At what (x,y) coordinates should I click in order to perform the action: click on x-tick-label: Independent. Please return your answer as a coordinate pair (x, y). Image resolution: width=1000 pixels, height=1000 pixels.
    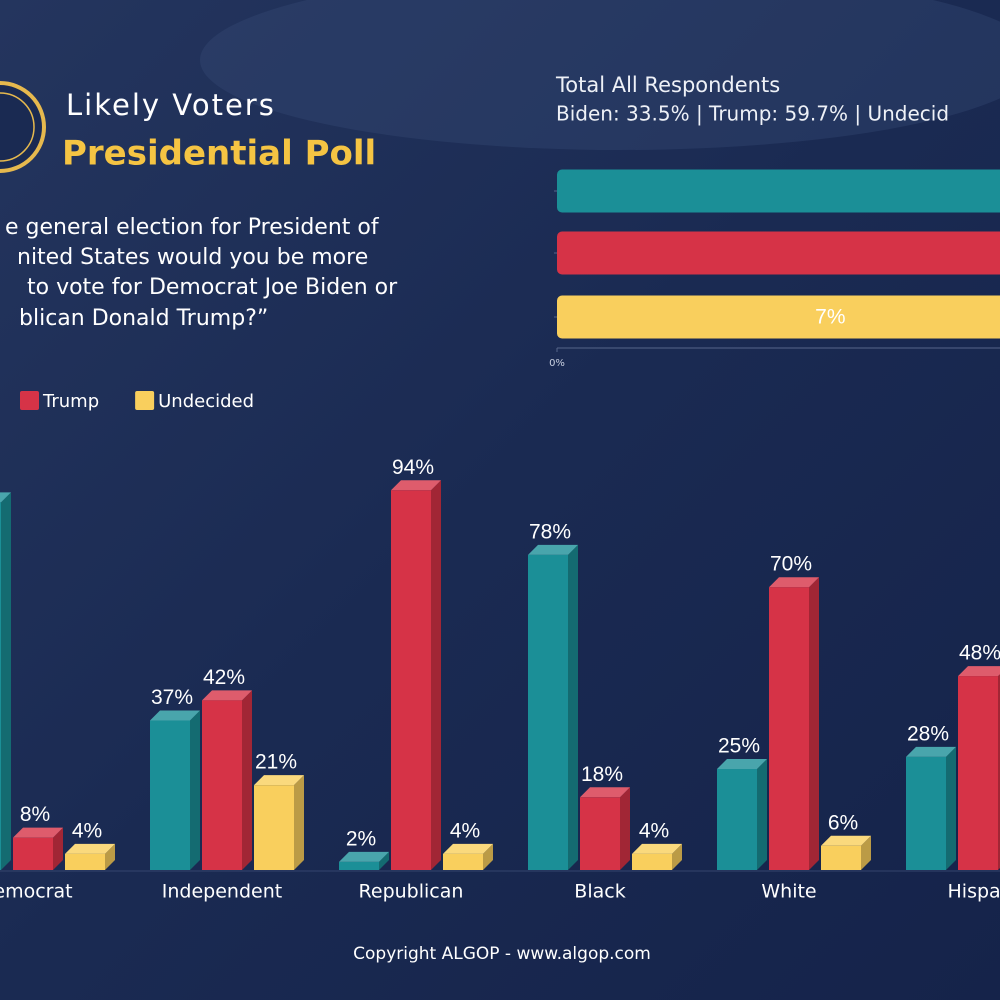
    Looking at the image, I should click on (222, 892).